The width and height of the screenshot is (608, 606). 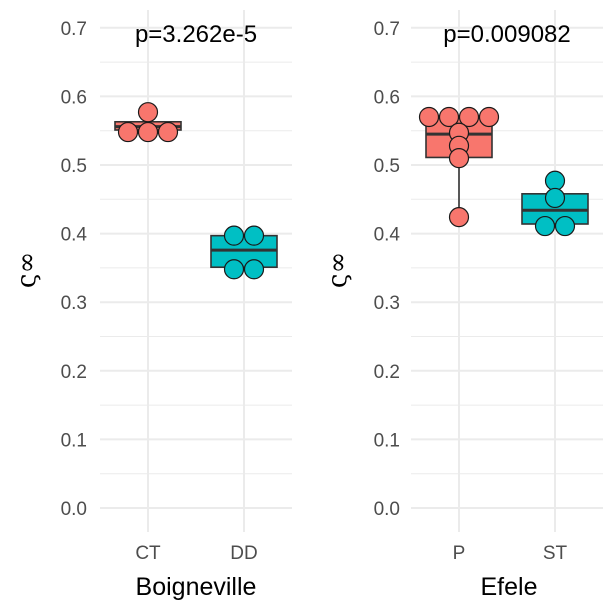 I want to click on box-ST, so click(x=555, y=203).